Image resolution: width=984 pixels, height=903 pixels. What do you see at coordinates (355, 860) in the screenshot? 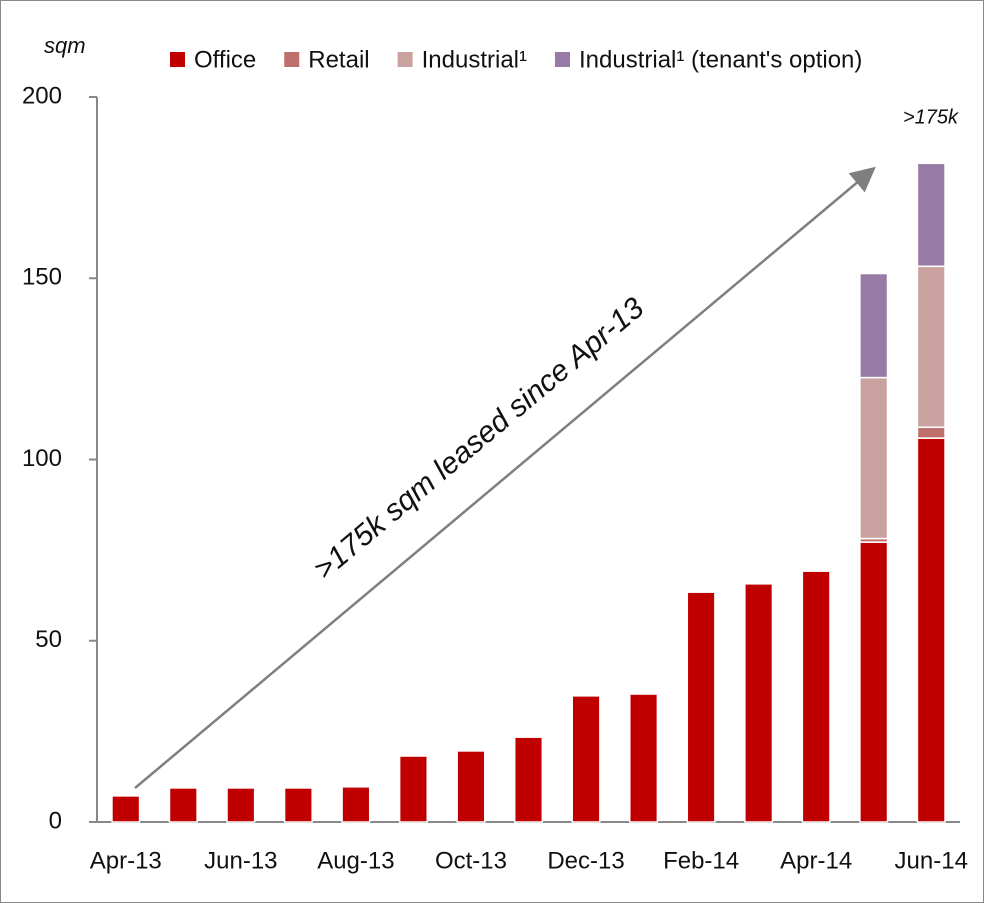
I see `x-tick-label: Aug-13` at bounding box center [355, 860].